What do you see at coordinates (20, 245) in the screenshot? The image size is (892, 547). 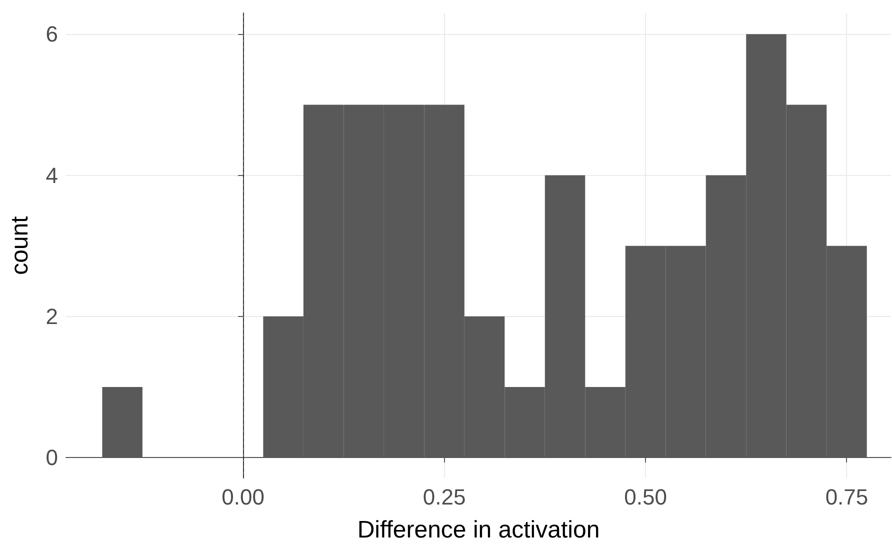 I see `y-axis-title: count` at bounding box center [20, 245].